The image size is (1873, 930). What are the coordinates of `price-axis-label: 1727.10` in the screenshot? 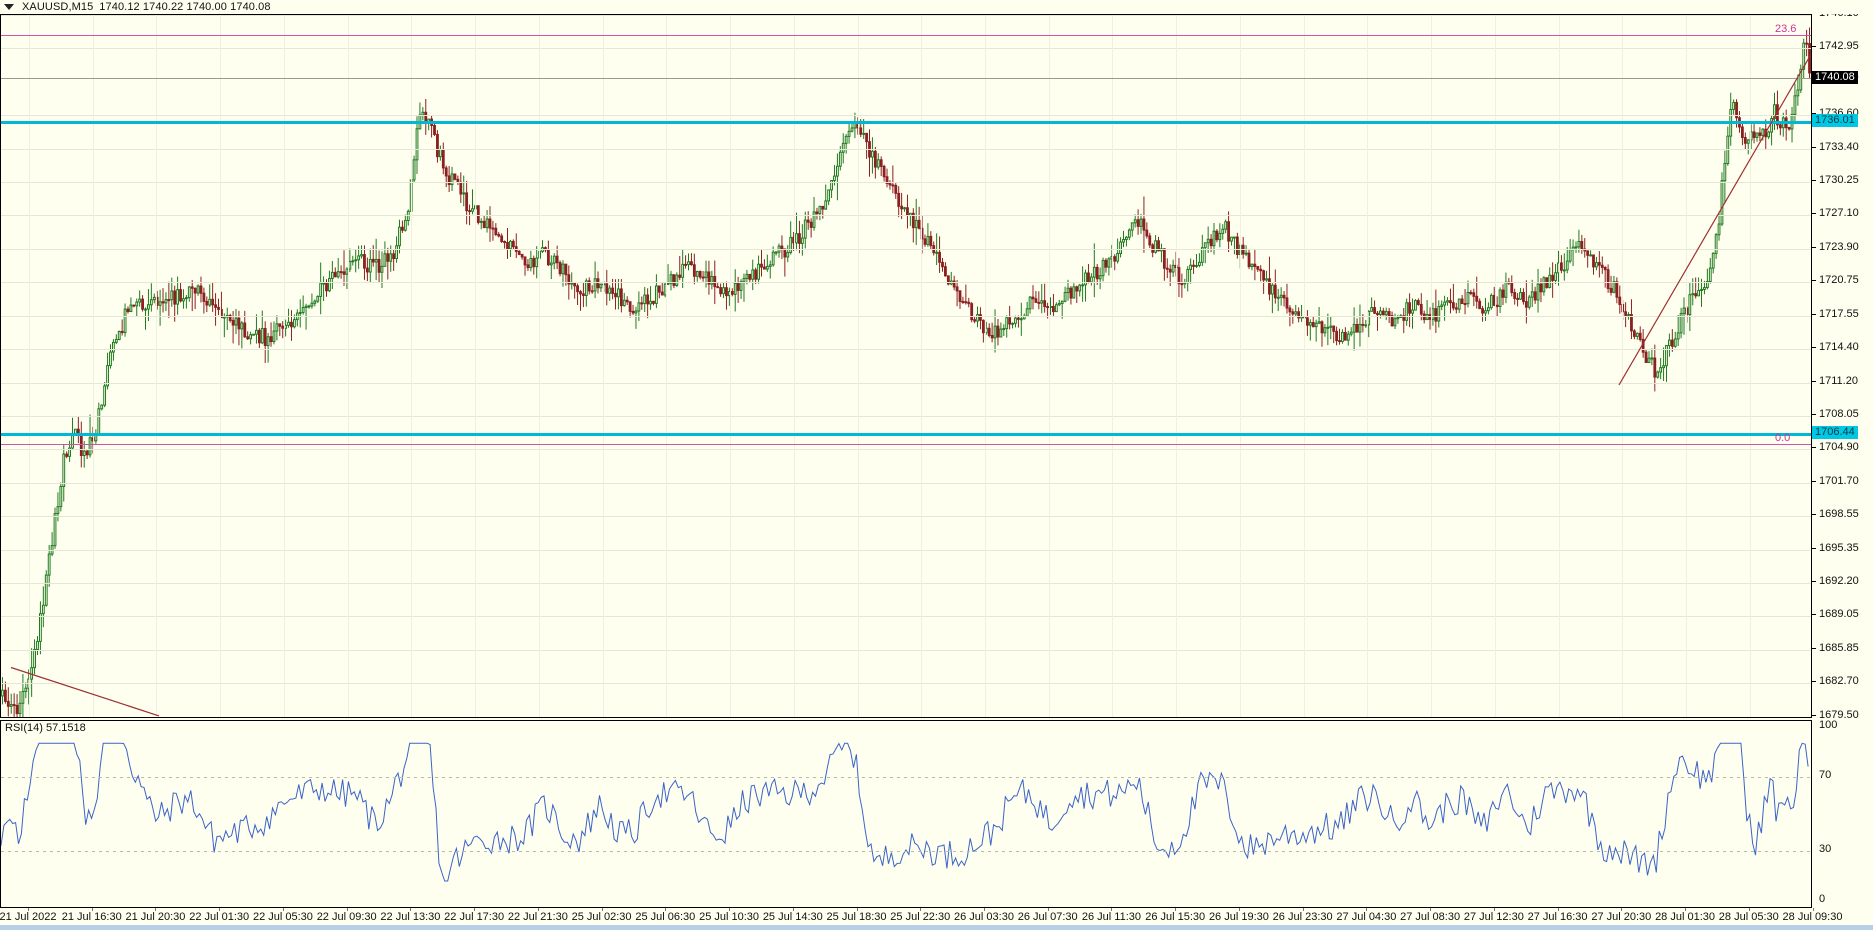 It's located at (1839, 213).